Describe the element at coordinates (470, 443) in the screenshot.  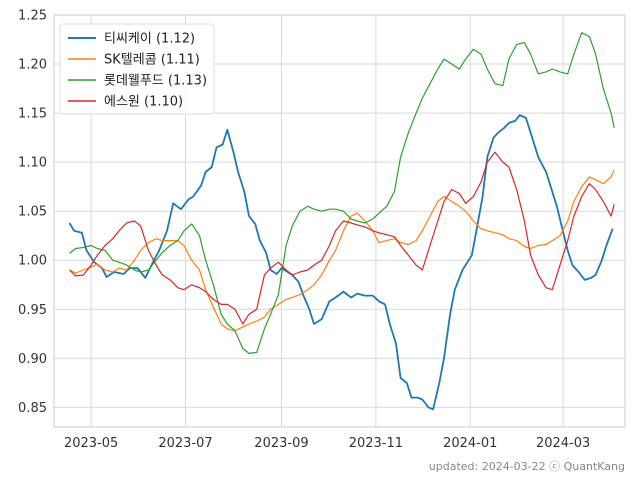
I see `x-tick-label: 2024-01` at that location.